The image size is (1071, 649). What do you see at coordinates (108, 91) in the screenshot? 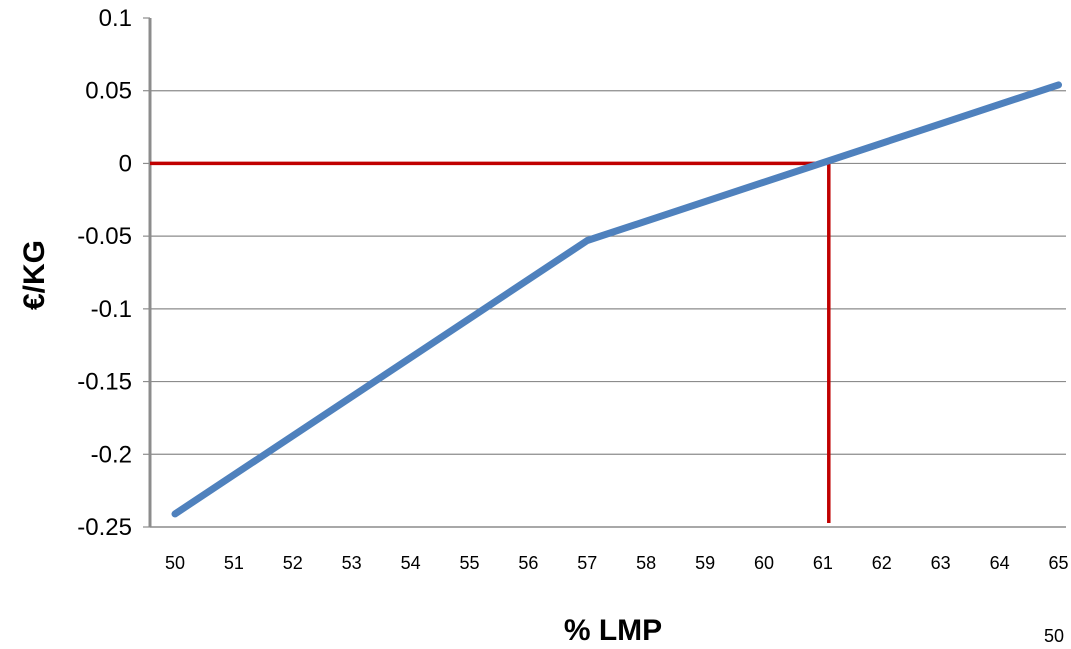
I see `y-tick-label: 0.05` at bounding box center [108, 91].